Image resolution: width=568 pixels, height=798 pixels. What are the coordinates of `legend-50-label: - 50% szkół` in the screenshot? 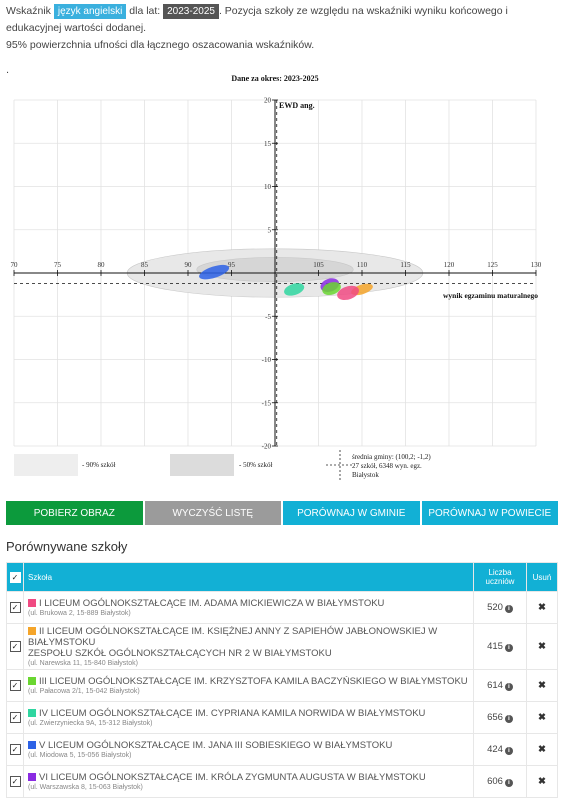 It's located at (255, 465).